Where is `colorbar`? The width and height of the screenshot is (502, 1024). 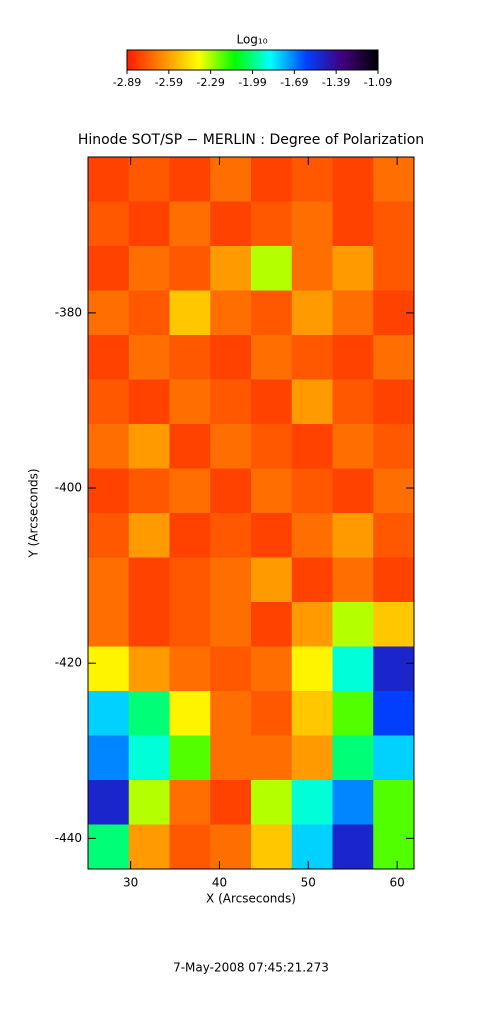
colorbar is located at coordinates (252, 60).